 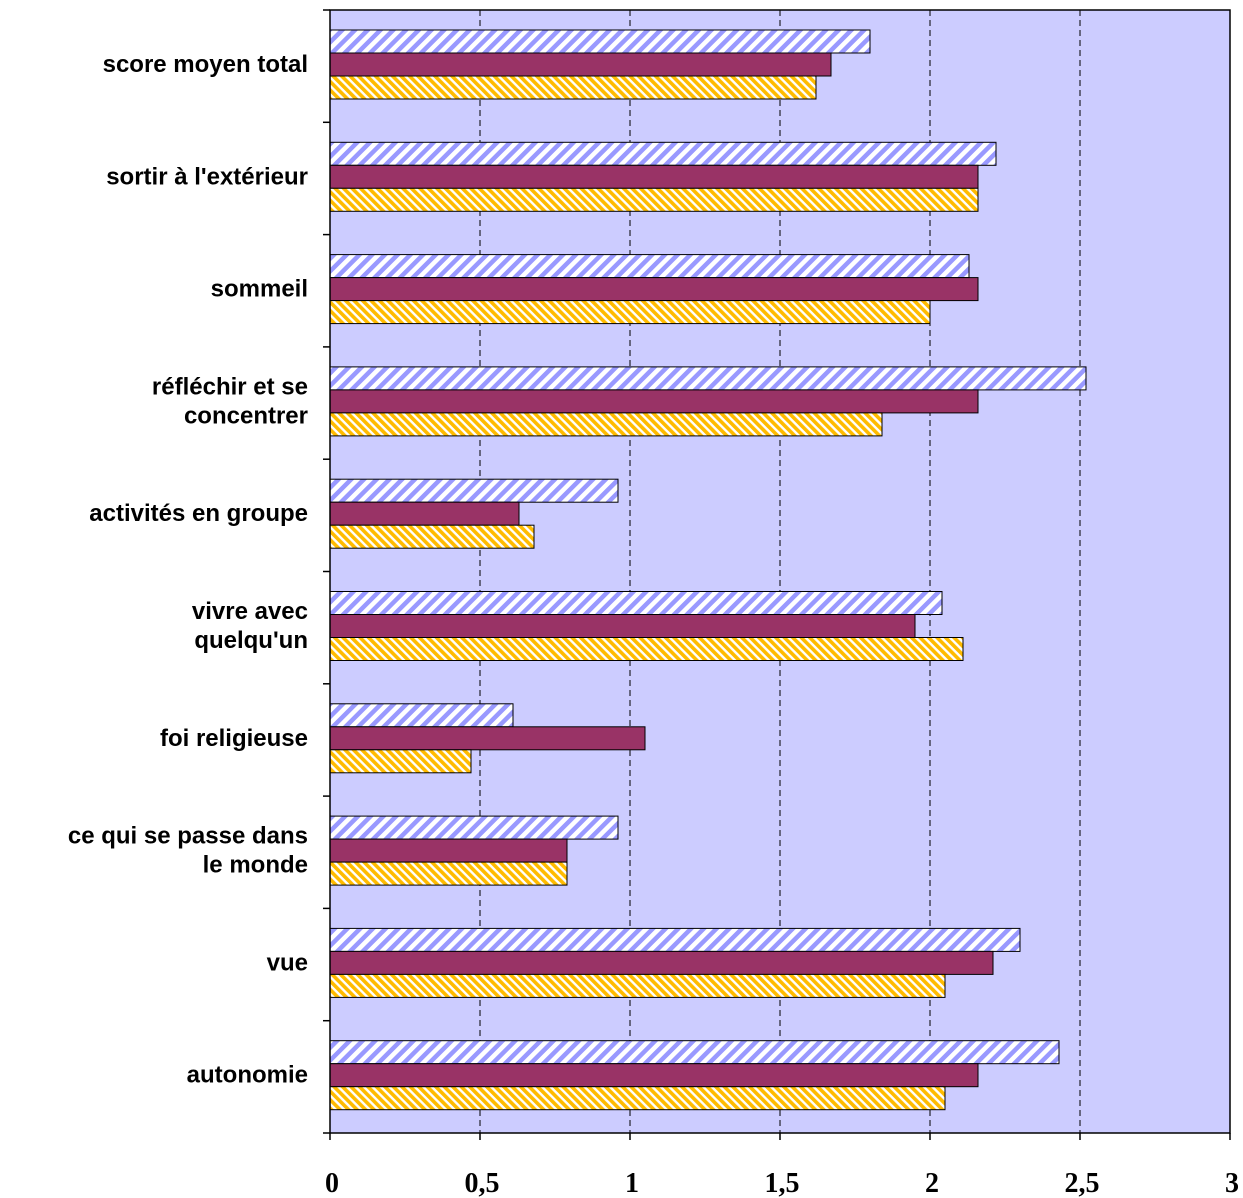 What do you see at coordinates (255, 865) in the screenshot?
I see `category-label-7-line-1: le monde` at bounding box center [255, 865].